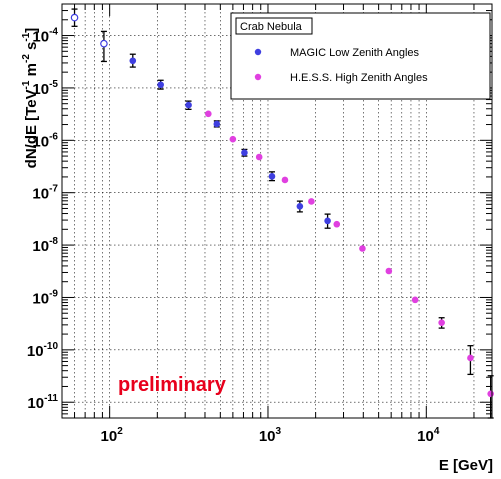  What do you see at coordinates (258, 52) in the screenshot?
I see `legend-marker-magic` at bounding box center [258, 52].